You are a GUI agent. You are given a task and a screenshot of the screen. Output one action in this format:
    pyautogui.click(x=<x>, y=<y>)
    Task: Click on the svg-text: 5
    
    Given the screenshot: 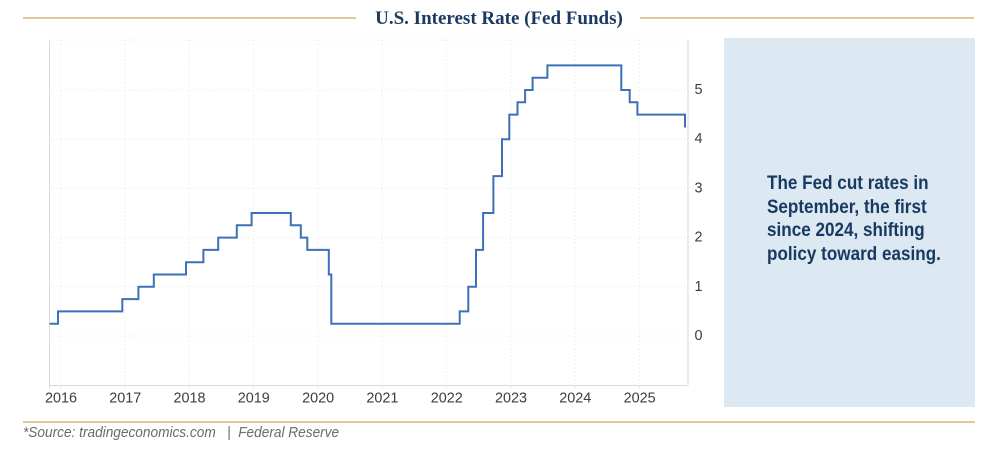 What is the action you would take?
    pyautogui.click(x=699, y=90)
    